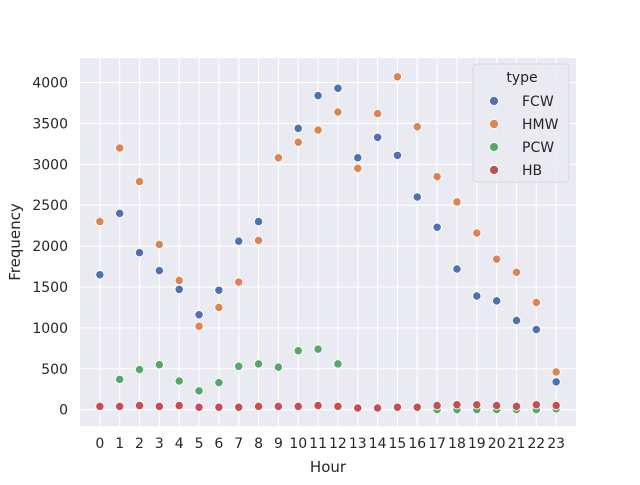  What do you see at coordinates (50, 288) in the screenshot?
I see `y-tick-label: 1500` at bounding box center [50, 288].